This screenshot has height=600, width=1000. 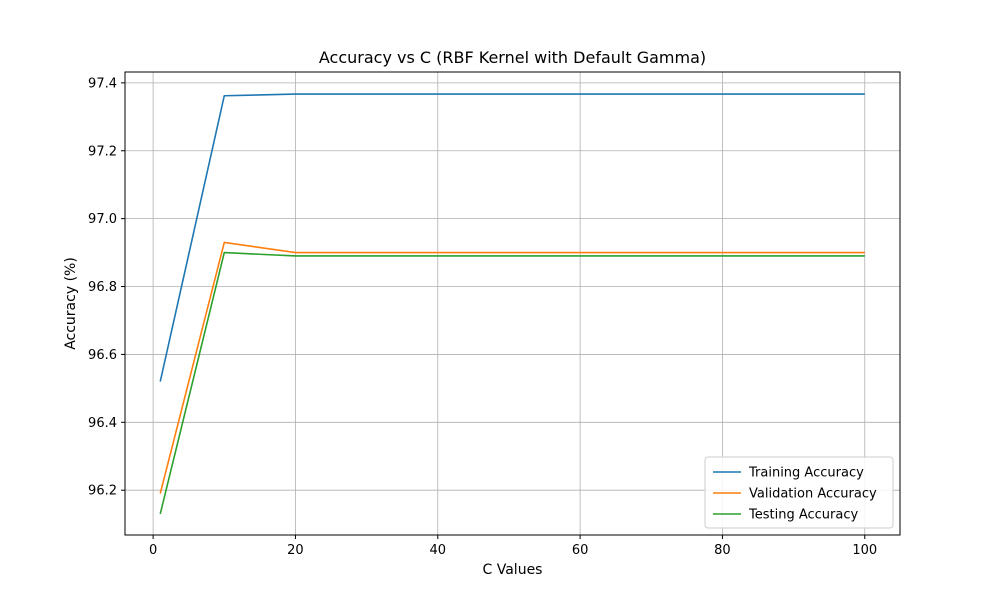 I want to click on y-tick-label: 97.0, so click(x=102, y=219).